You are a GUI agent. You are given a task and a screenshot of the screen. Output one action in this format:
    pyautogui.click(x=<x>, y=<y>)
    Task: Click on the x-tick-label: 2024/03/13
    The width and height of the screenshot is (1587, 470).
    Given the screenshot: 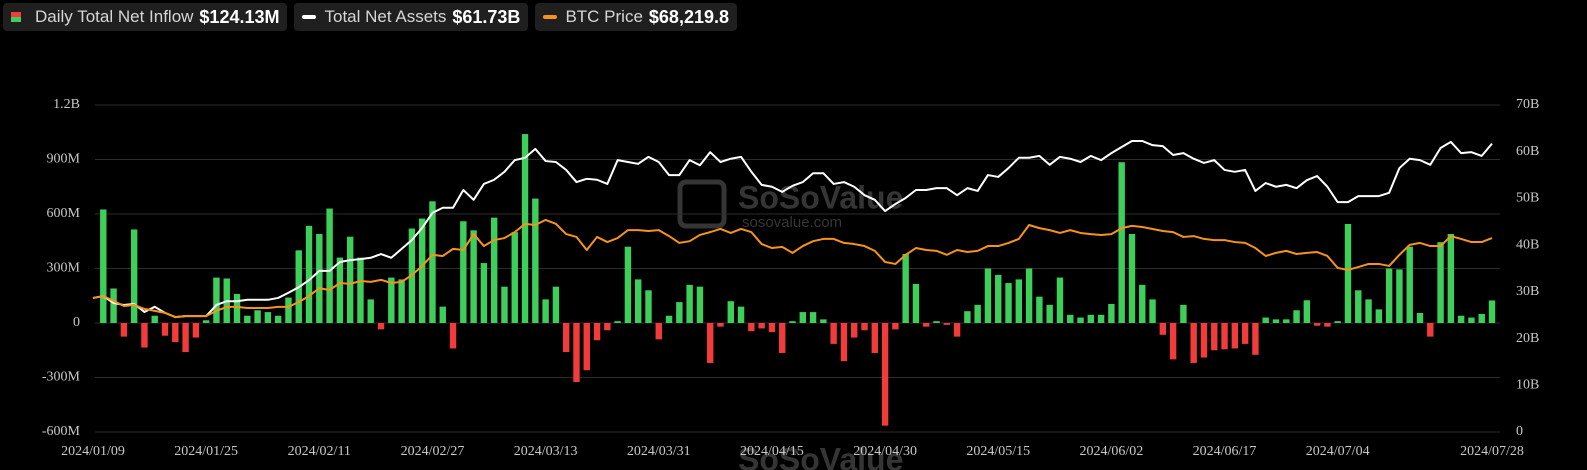 What is the action you would take?
    pyautogui.click(x=546, y=451)
    